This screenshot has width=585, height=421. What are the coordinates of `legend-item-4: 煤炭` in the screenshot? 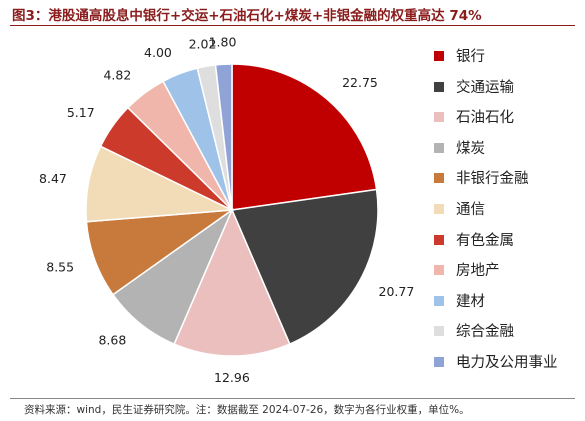 It's located at (509, 151).